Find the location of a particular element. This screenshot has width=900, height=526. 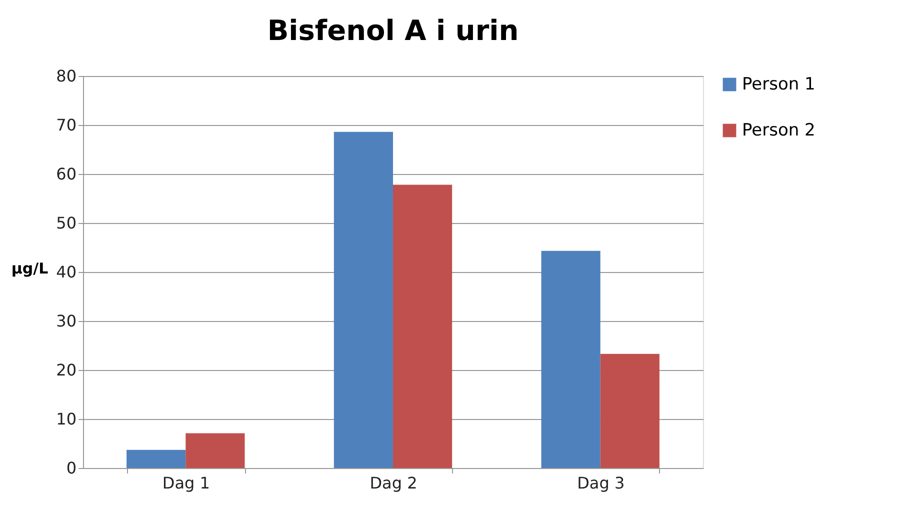

y-tick-label: 50 is located at coordinates (66, 223).